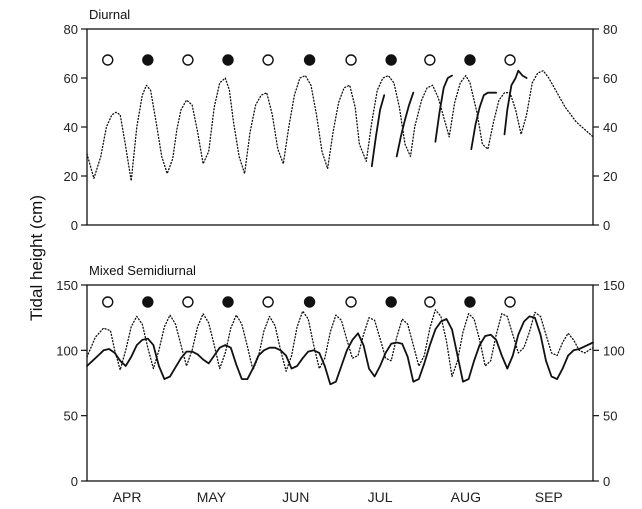  What do you see at coordinates (610, 29) in the screenshot?
I see `y-tick-label-right: 80` at bounding box center [610, 29].